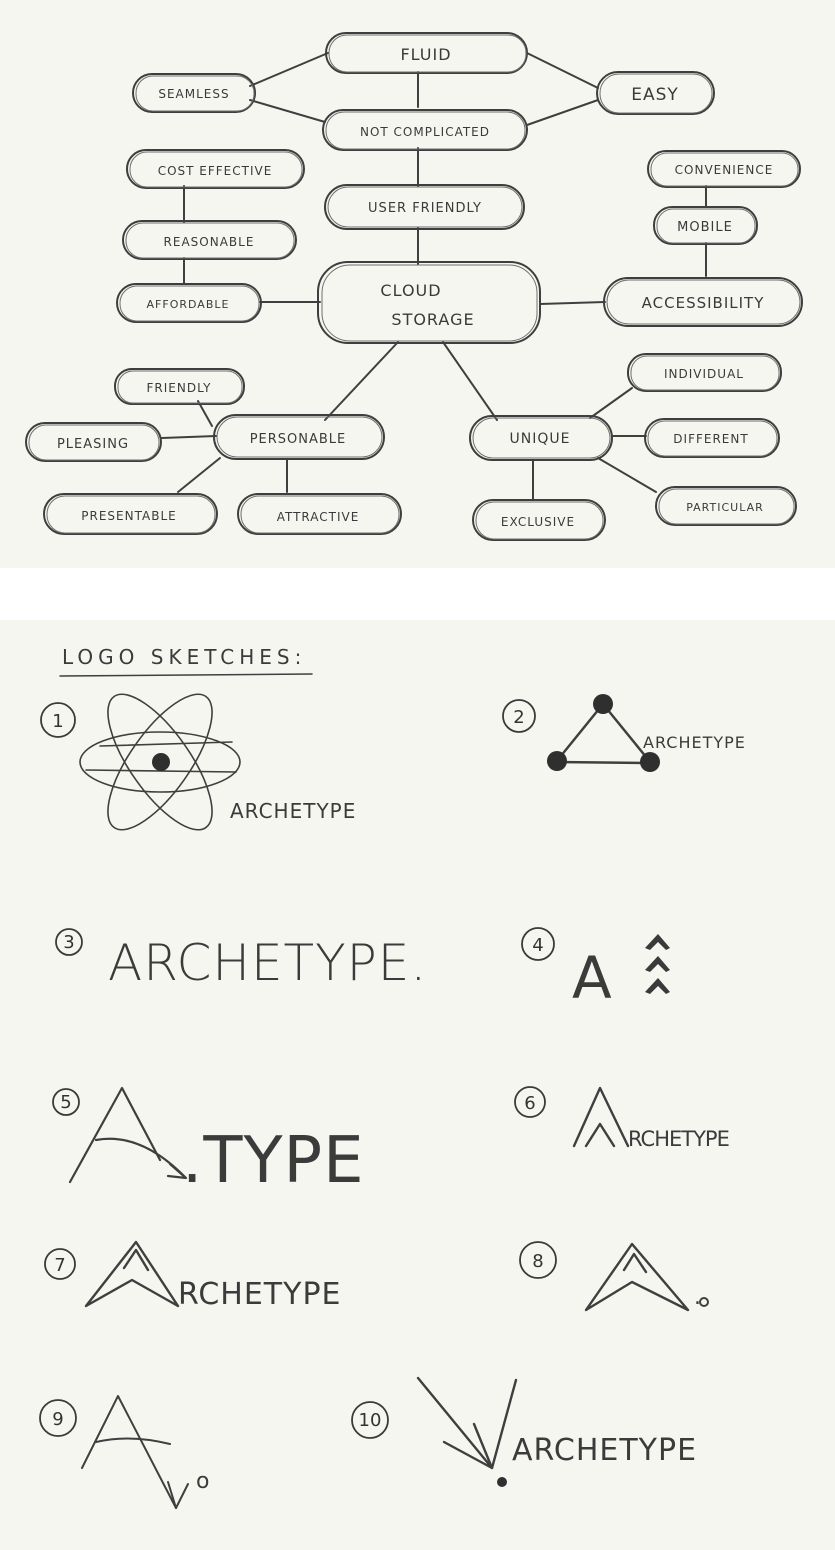  Describe the element at coordinates (657, 964) in the screenshot. I see `stacked-chevrons-icon` at that location.